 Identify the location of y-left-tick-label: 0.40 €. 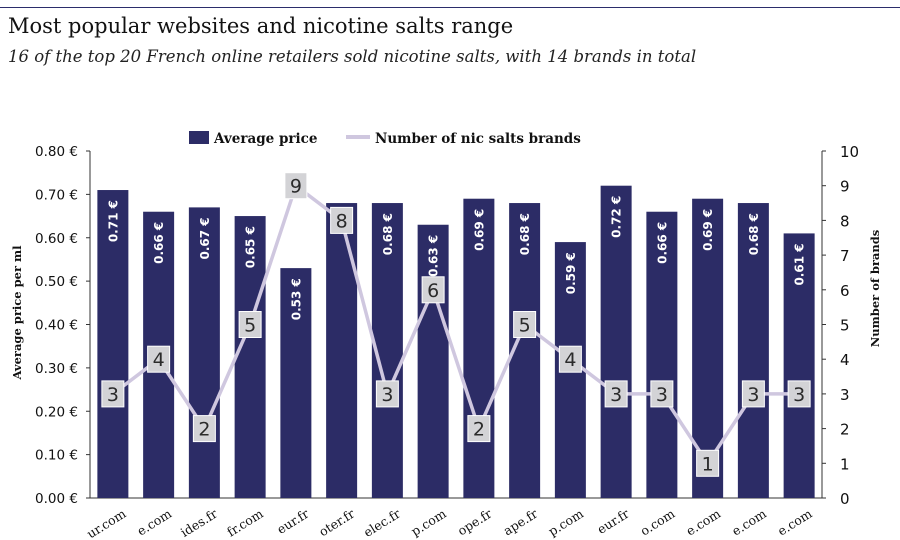
(56, 326).